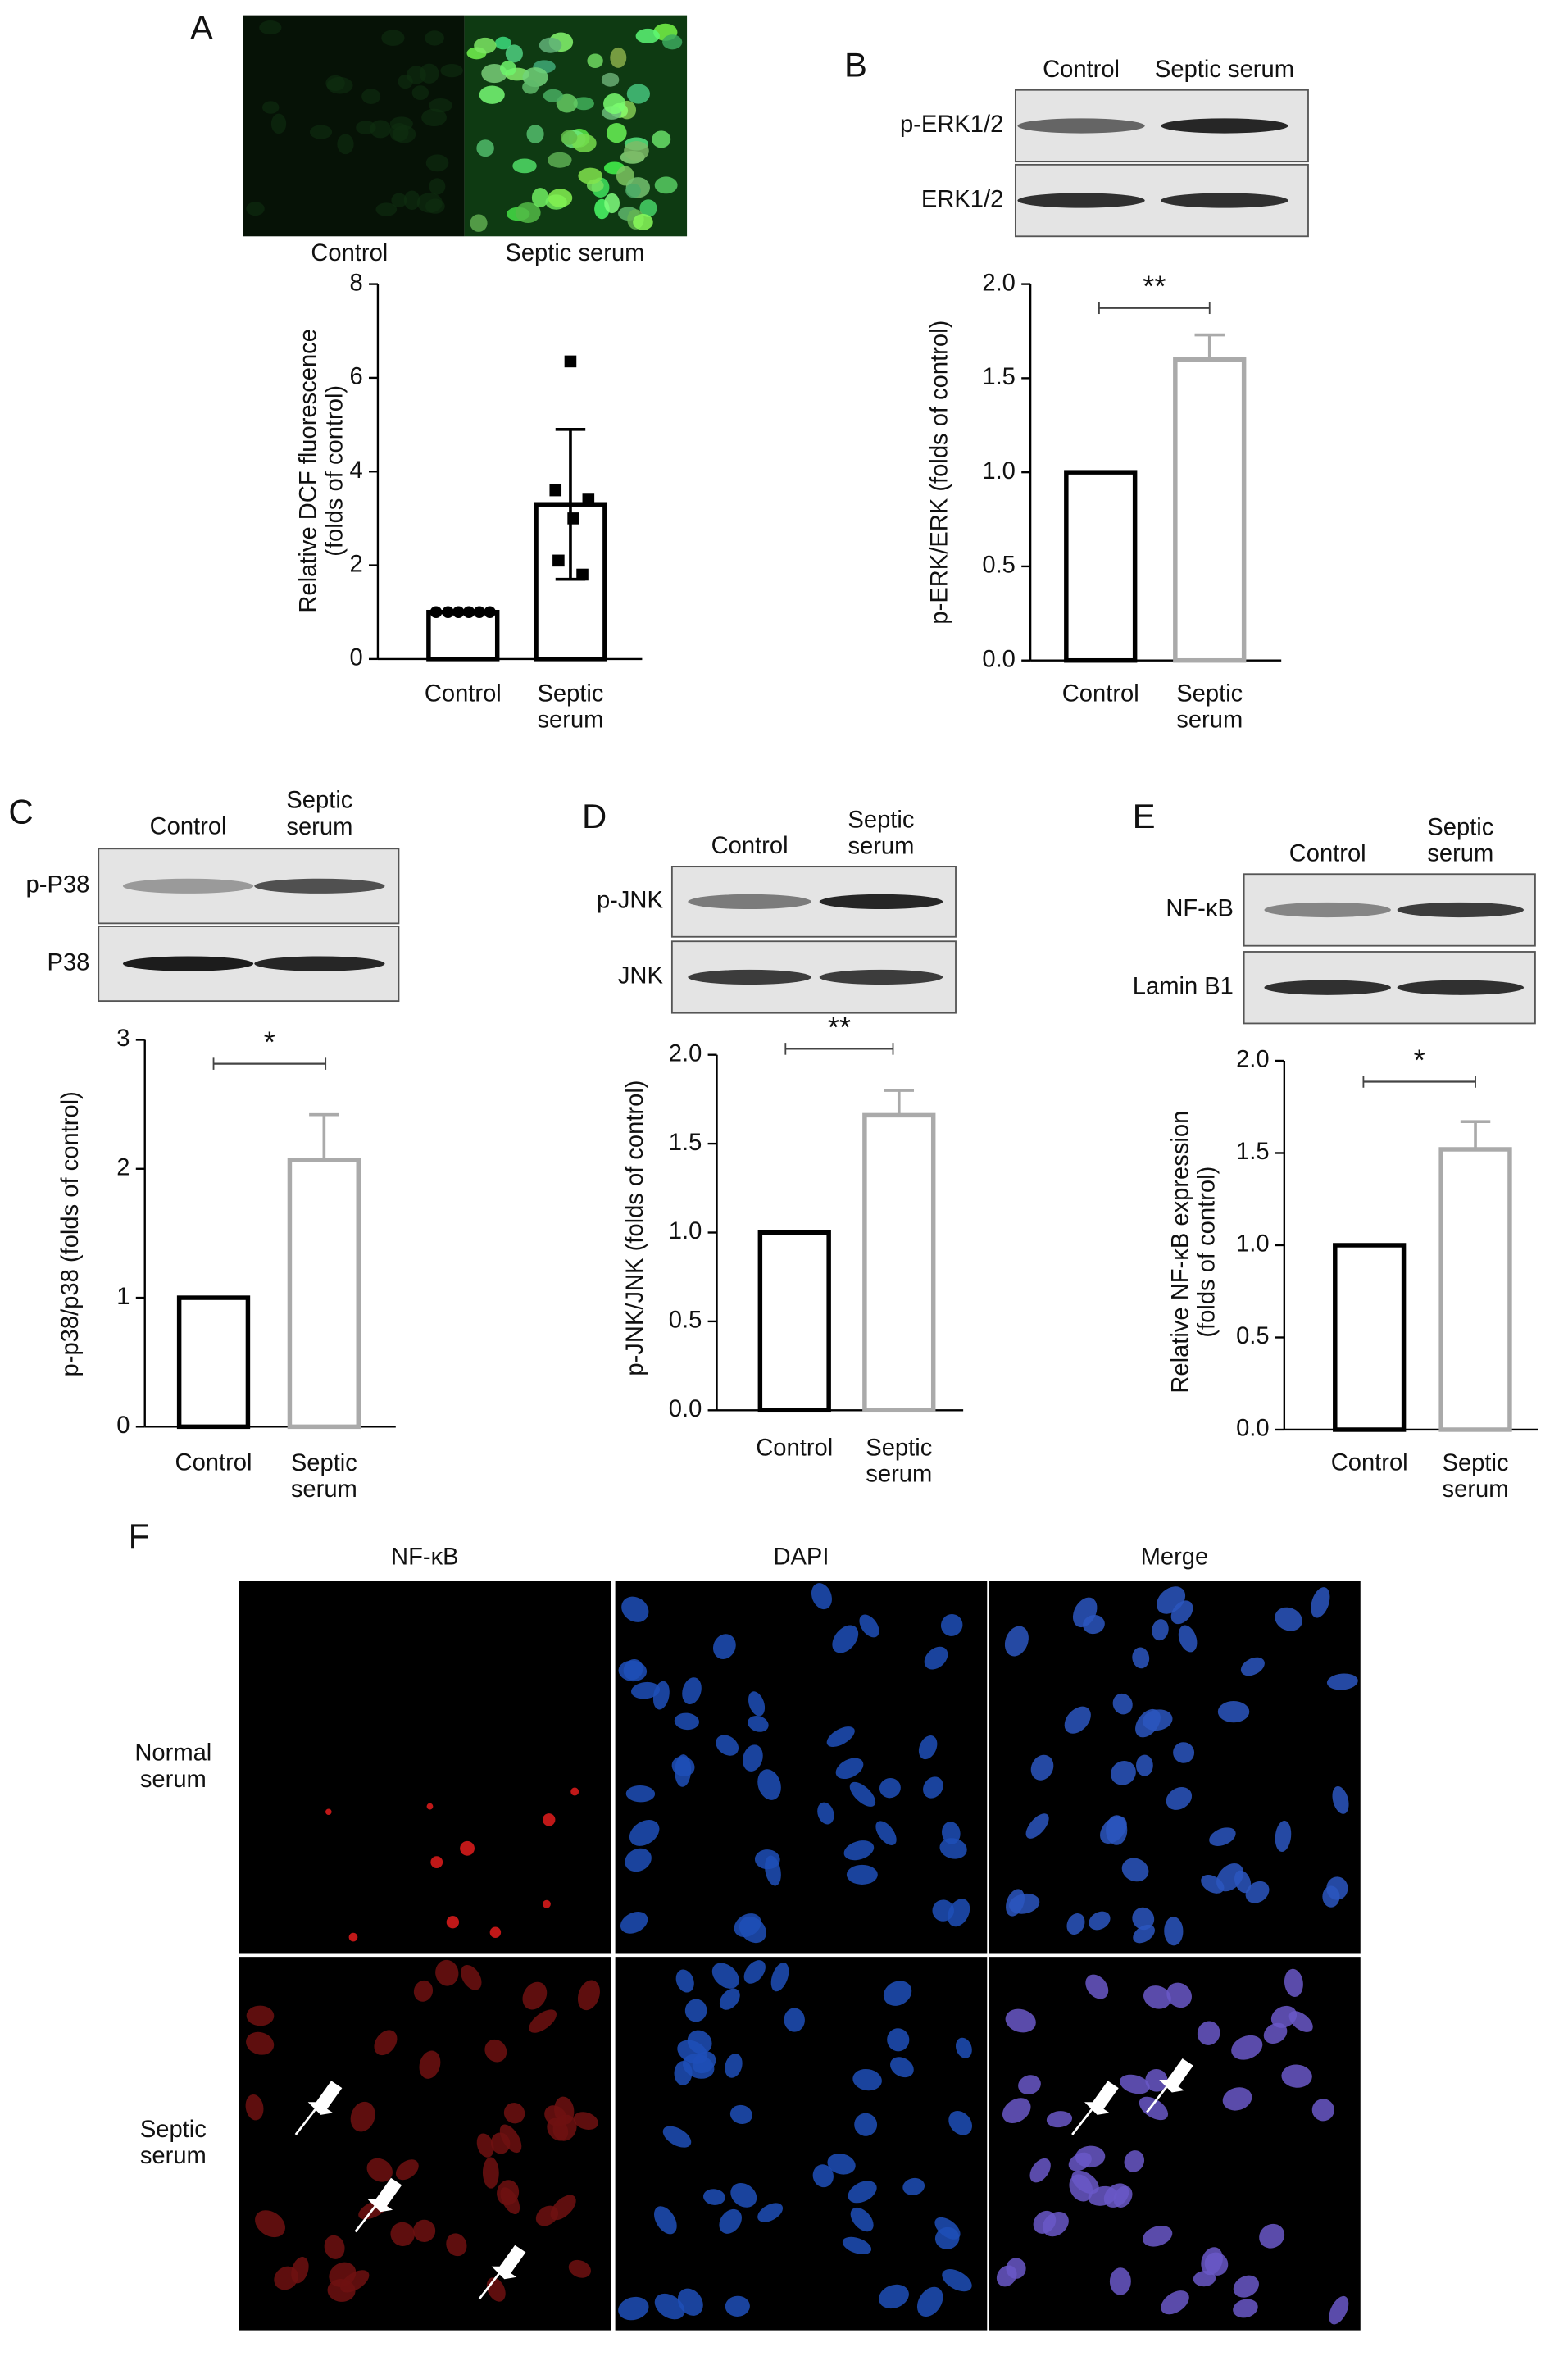 This screenshot has height=2356, width=1568. I want to click on y-tick-label: 1.0, so click(1253, 1244).